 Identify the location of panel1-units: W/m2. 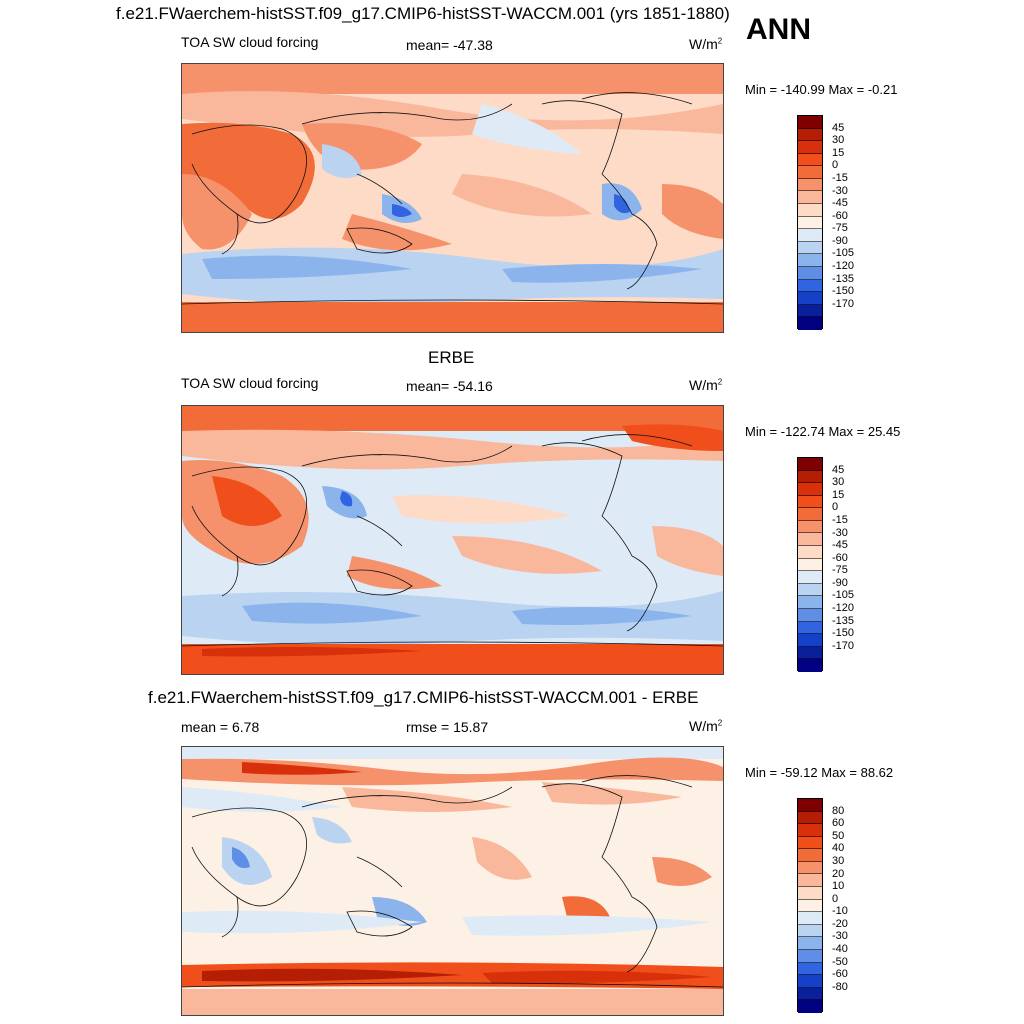
(706, 44).